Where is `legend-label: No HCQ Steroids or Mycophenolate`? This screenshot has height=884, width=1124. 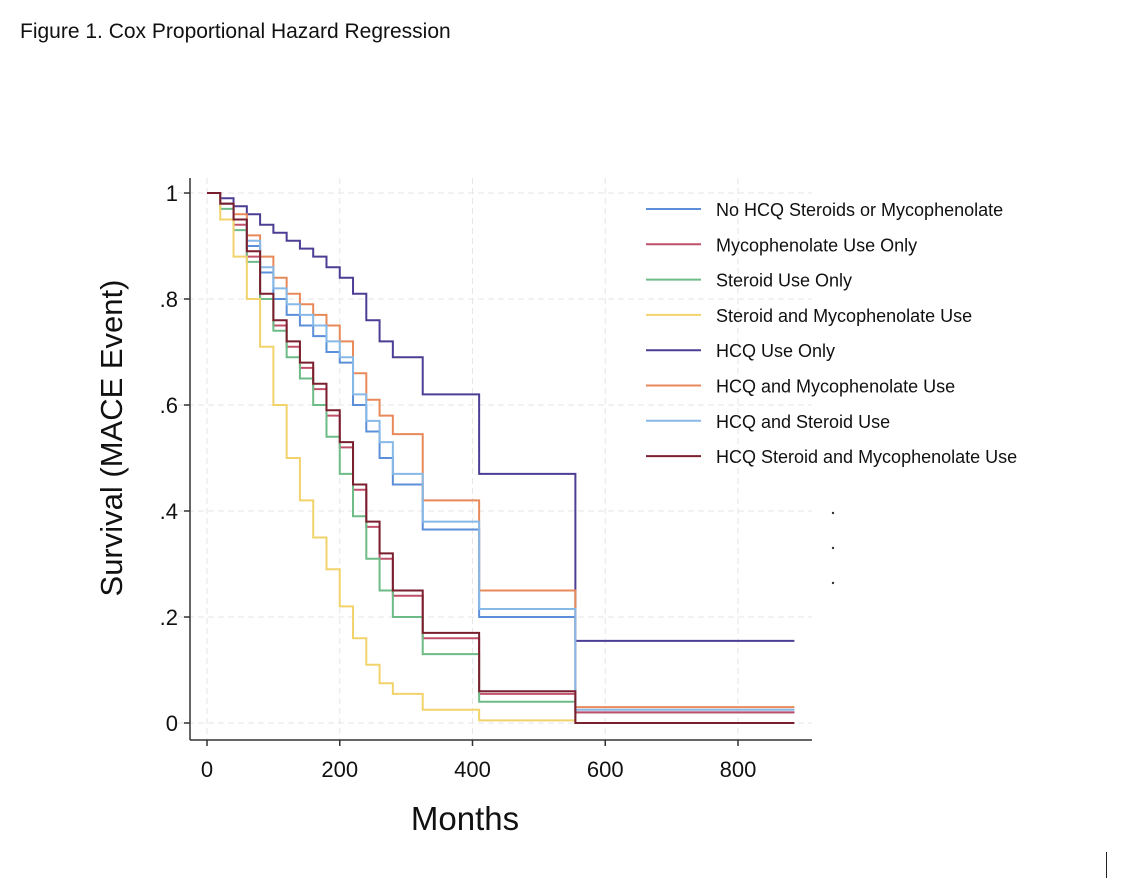
legend-label: No HCQ Steroids or Mycophenolate is located at coordinates (859, 210).